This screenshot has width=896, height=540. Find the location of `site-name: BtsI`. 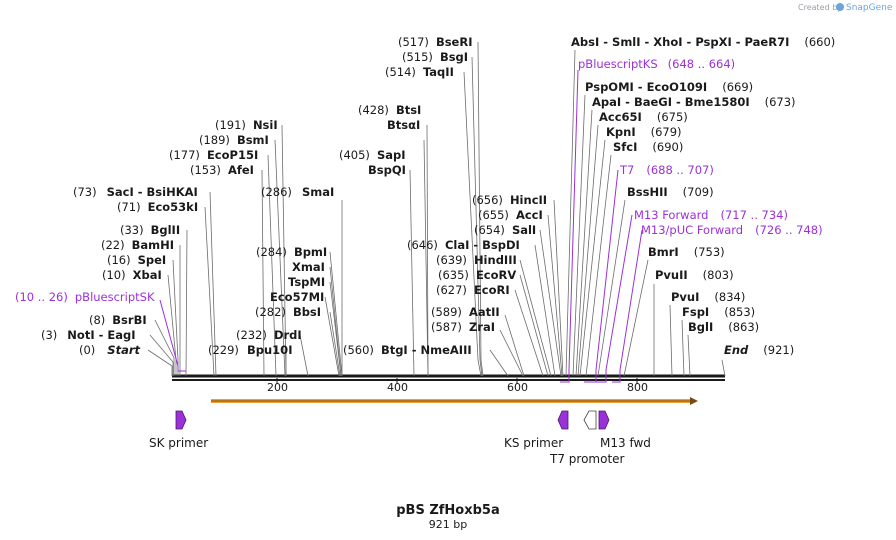

site-name: BtsI is located at coordinates (408, 110).